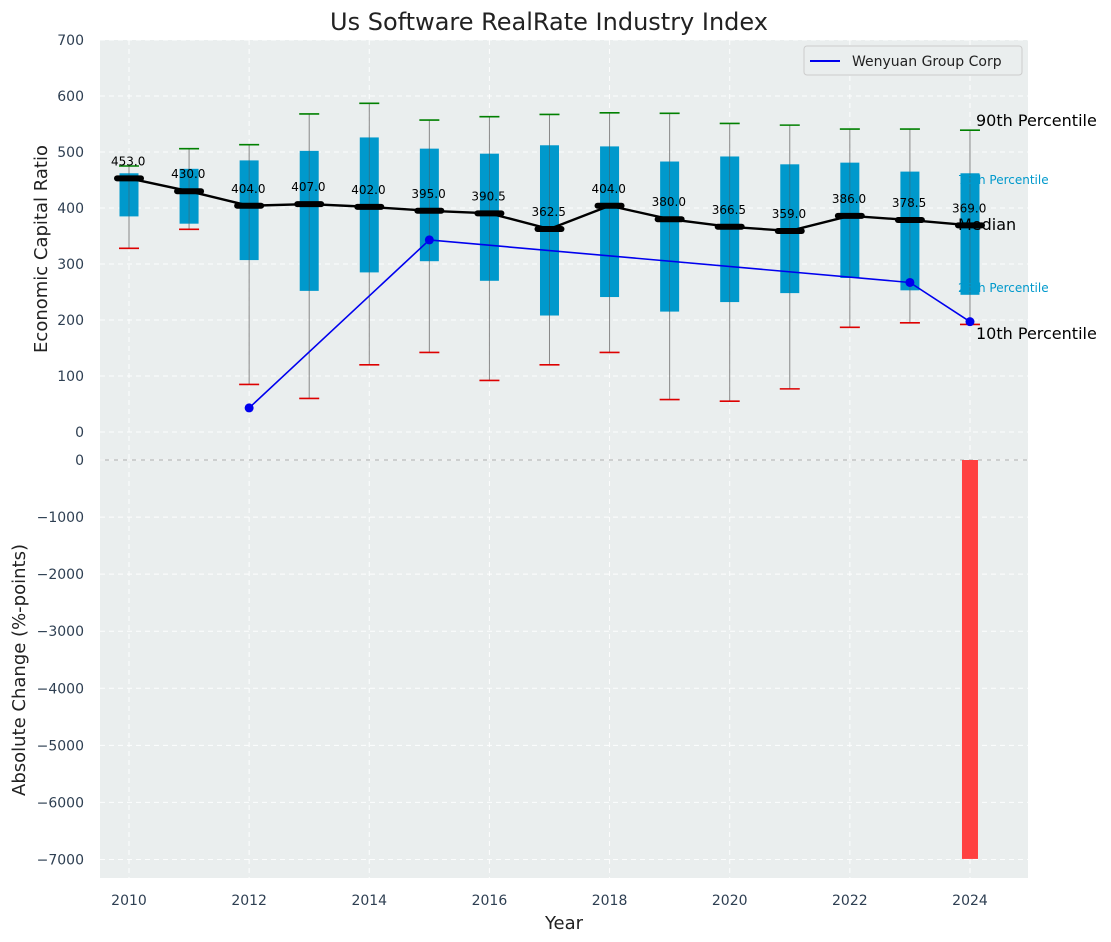 This screenshot has width=1111, height=942. What do you see at coordinates (60, 689) in the screenshot?
I see `bottom-y-tick-label: −4000` at bounding box center [60, 689].